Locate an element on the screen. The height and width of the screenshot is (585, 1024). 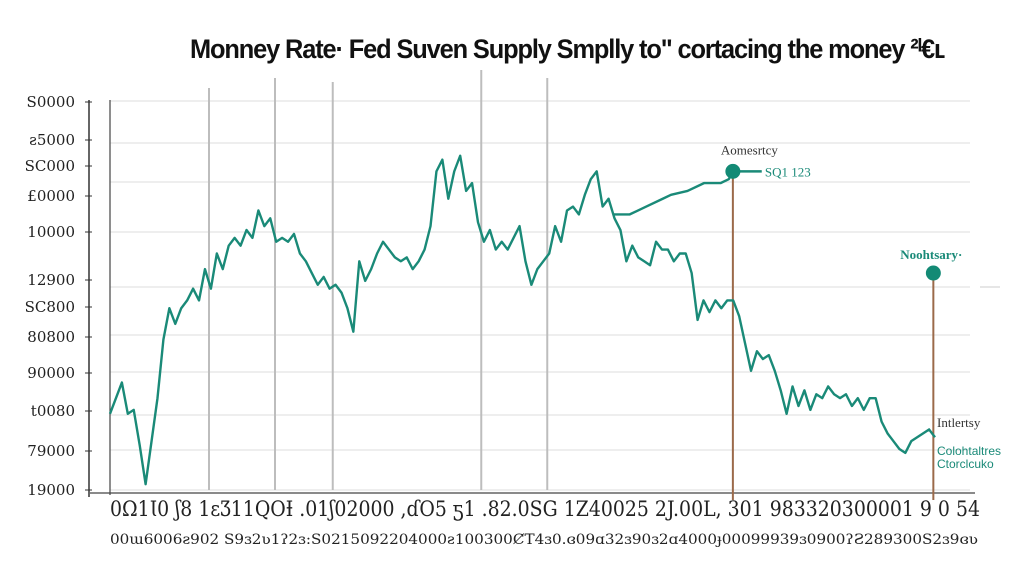
y-tick-label: 12900 is located at coordinates (51, 280).